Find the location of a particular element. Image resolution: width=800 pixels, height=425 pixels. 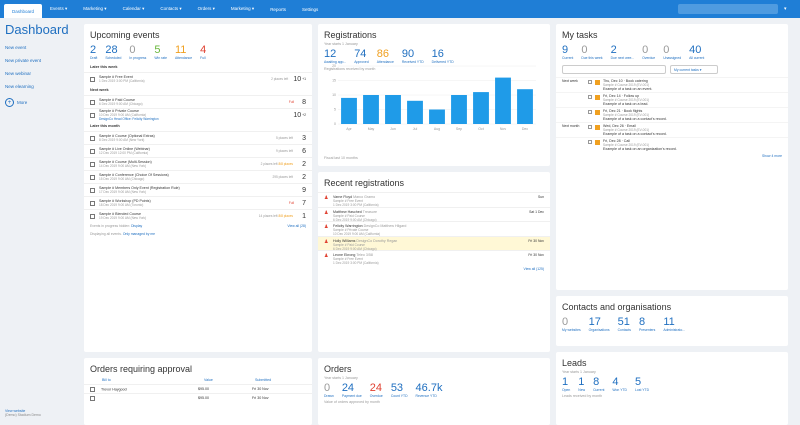

task-title: Thu, Dec 10 · Book catering is located at coordinates (625, 81).